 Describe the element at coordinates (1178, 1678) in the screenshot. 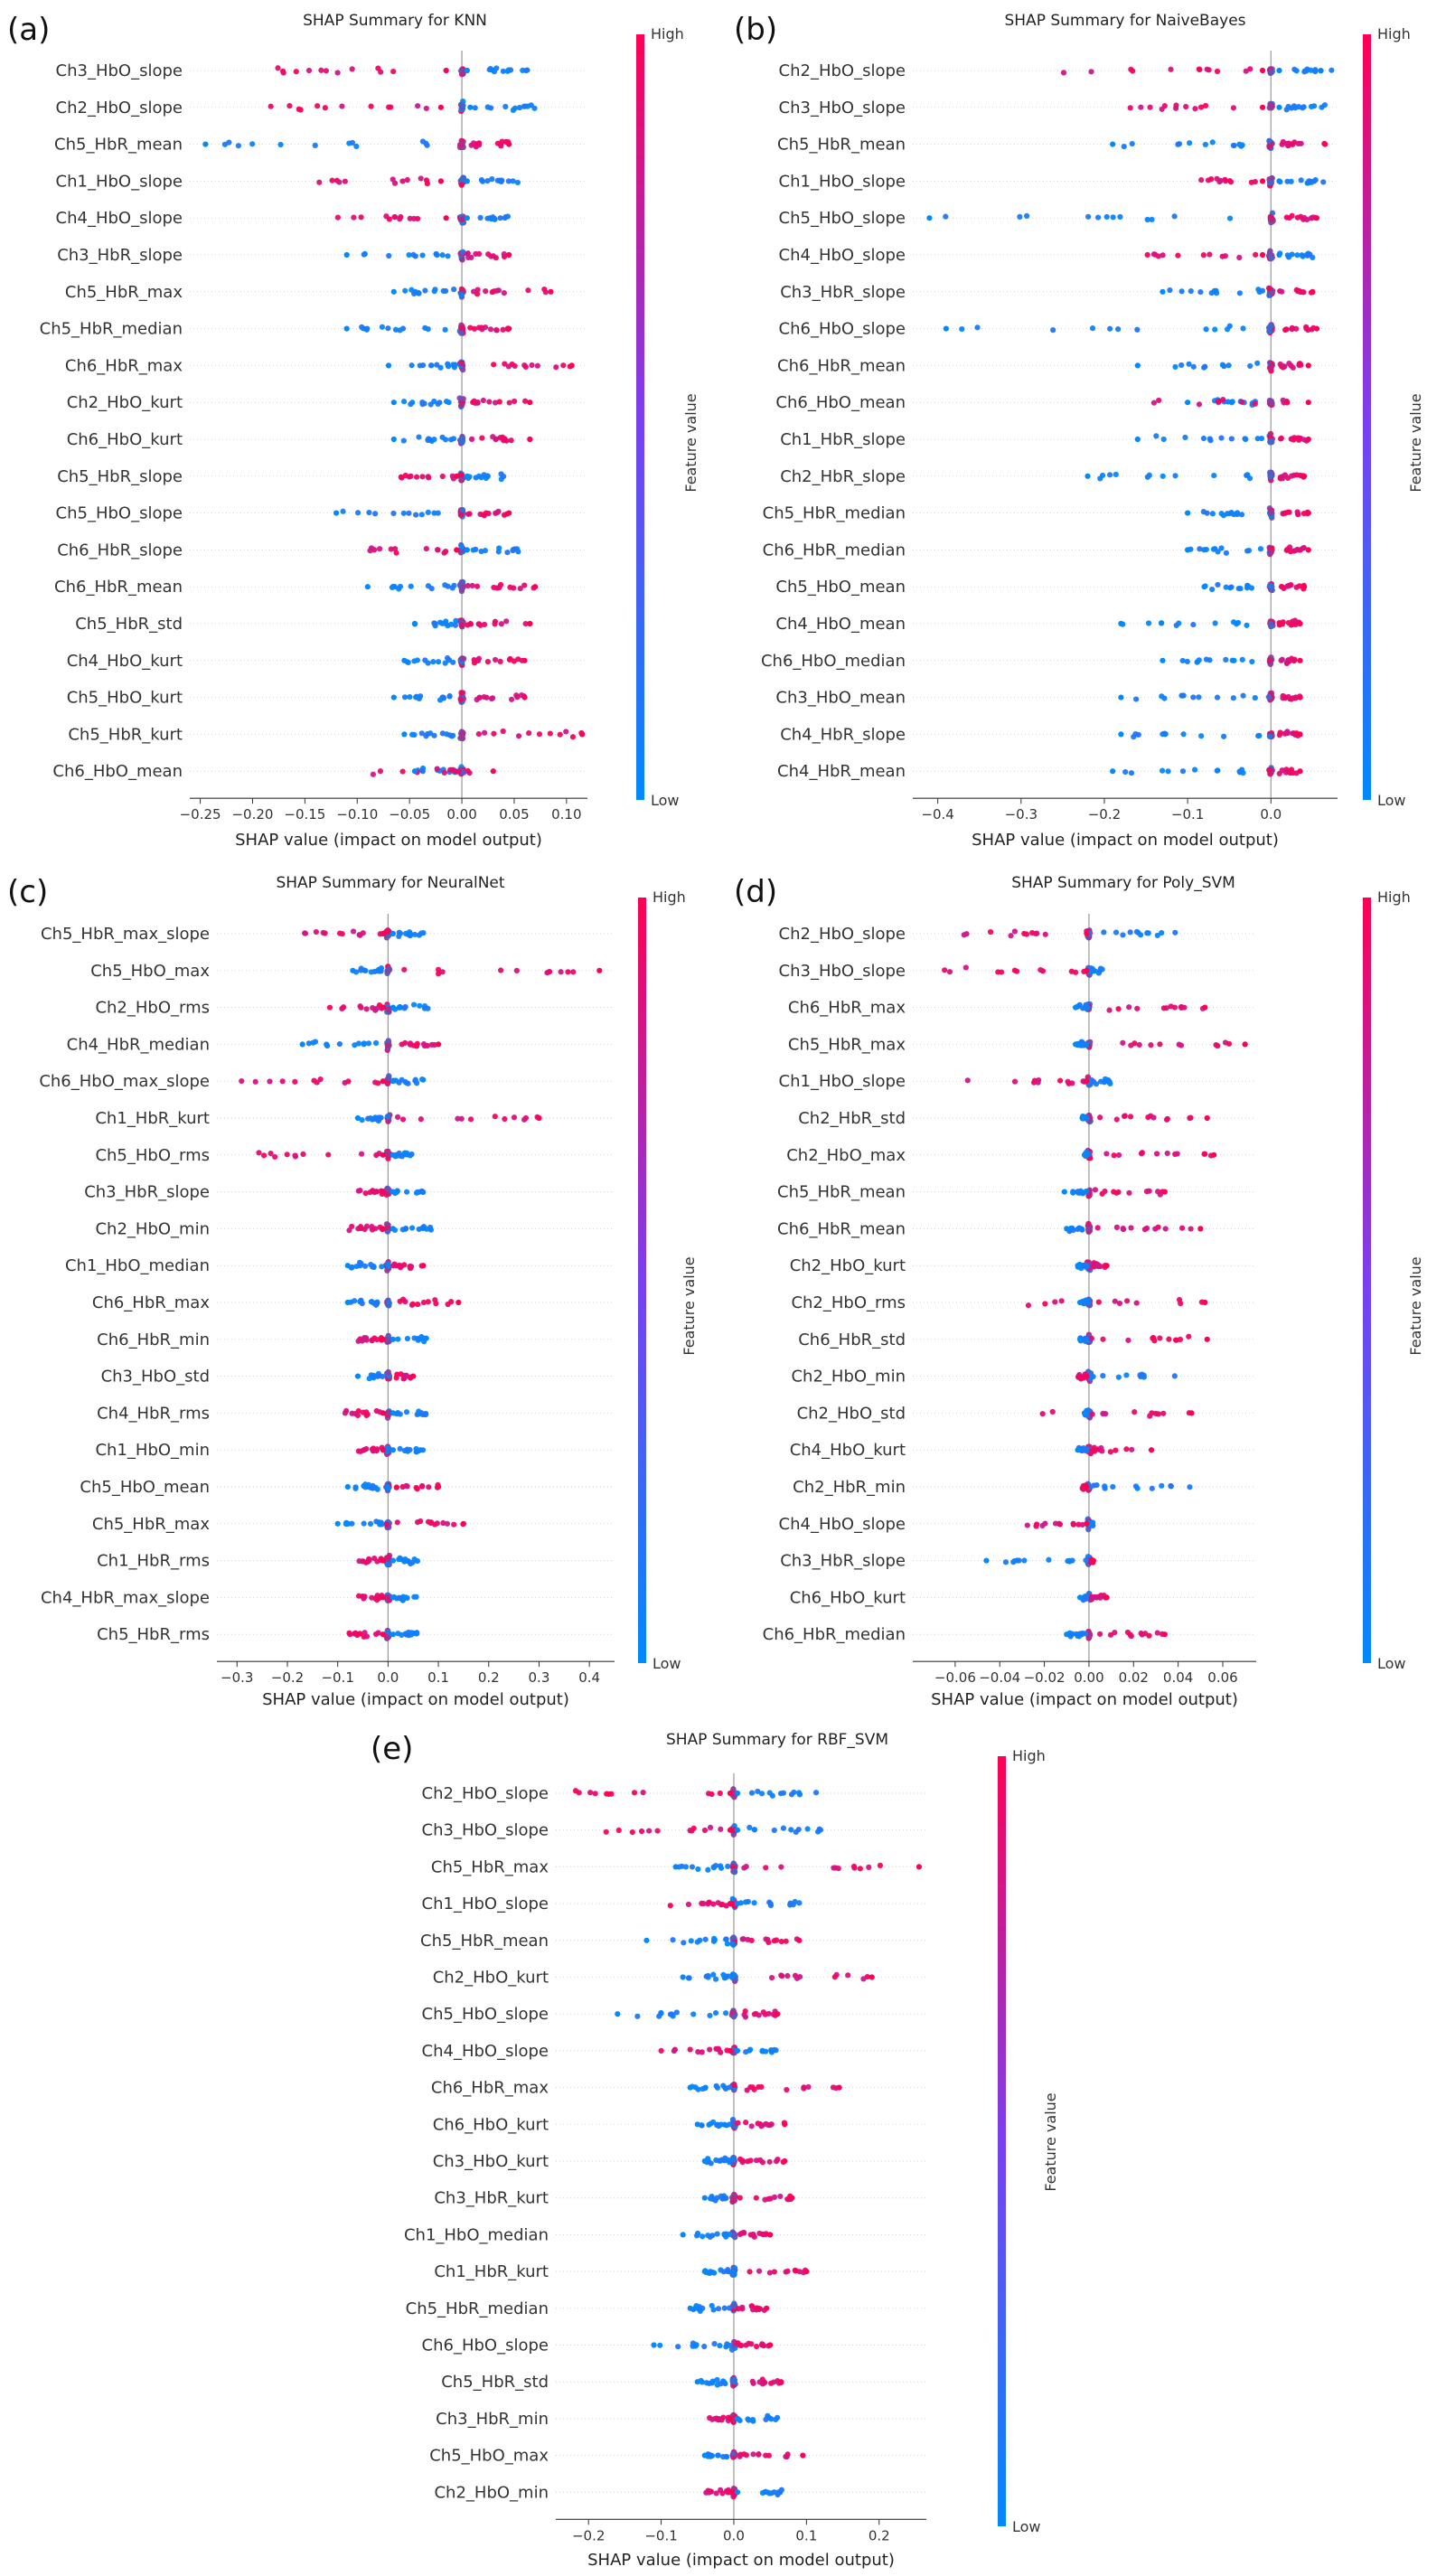

I see `x-tick-label: 0.04` at that location.